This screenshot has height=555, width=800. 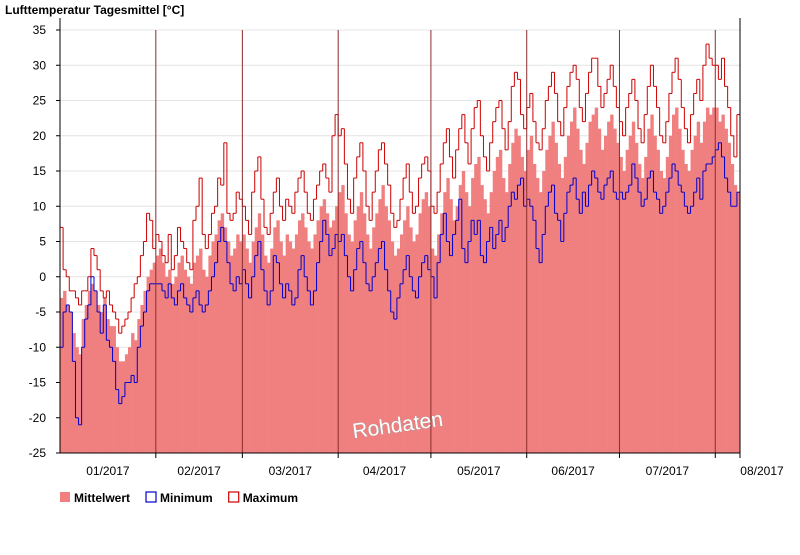 What do you see at coordinates (40, 30) in the screenshot?
I see `y-tick-label: 35` at bounding box center [40, 30].